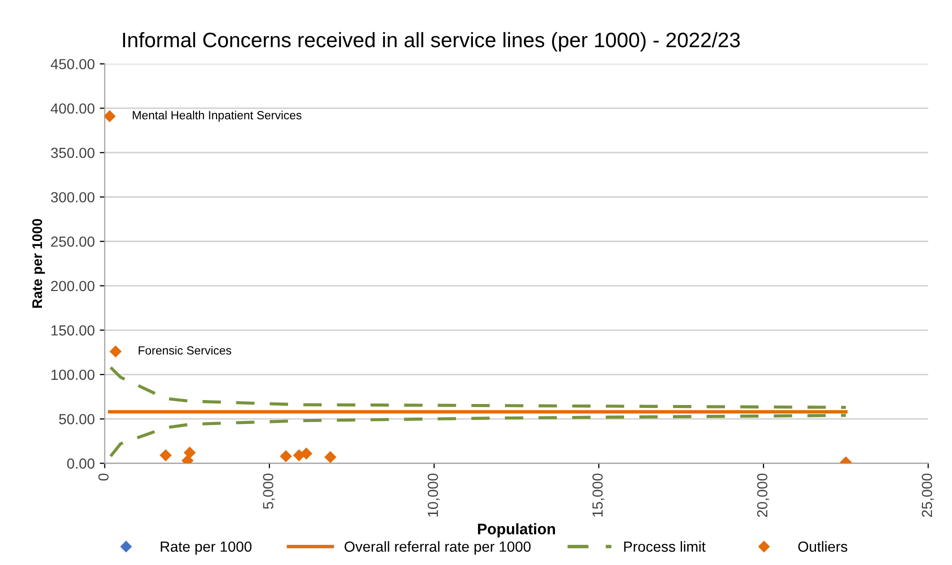 The width and height of the screenshot is (952, 565). I want to click on x-axis-title: Population, so click(516, 530).